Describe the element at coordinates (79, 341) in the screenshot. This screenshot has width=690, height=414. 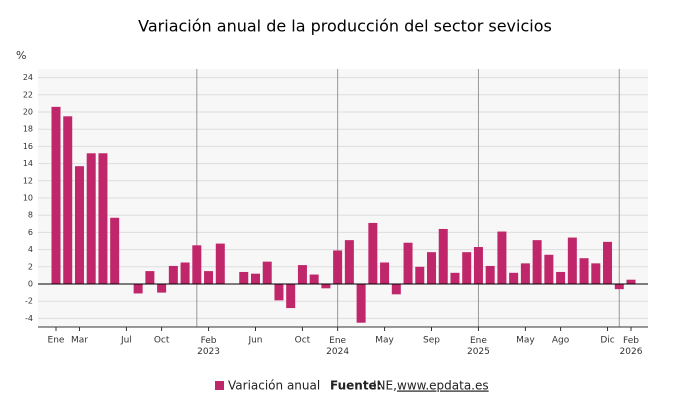
I see `x-tick-label: Mar` at that location.